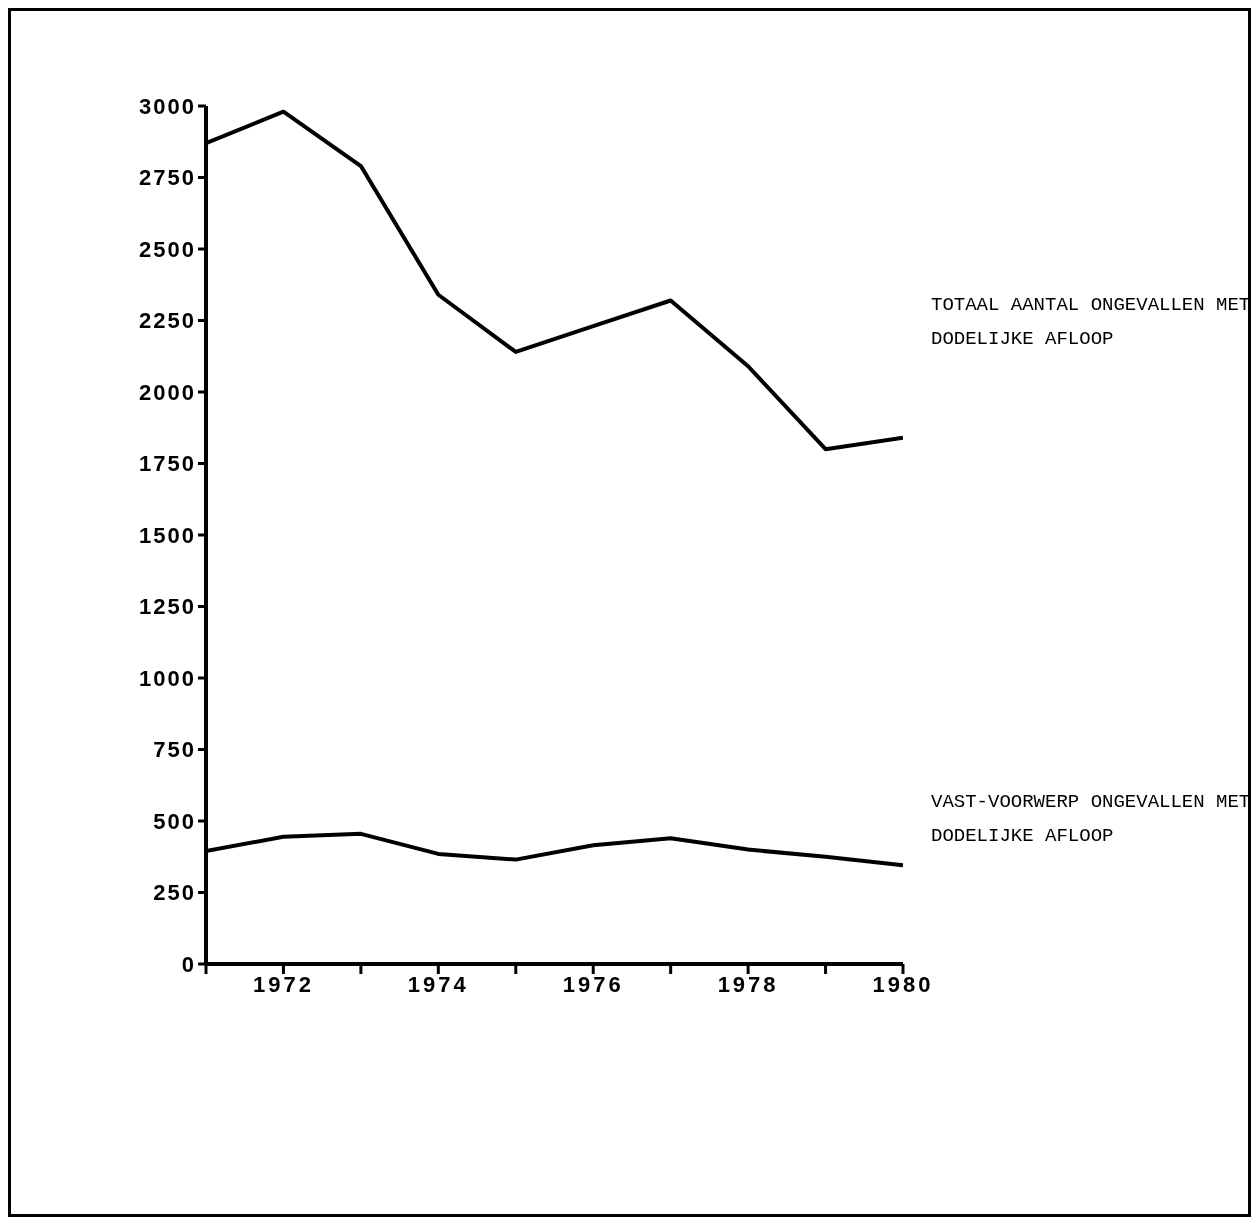 This screenshot has width=1259, height=1225. What do you see at coordinates (167, 321) in the screenshot?
I see `y-tick-label: 2250` at bounding box center [167, 321].